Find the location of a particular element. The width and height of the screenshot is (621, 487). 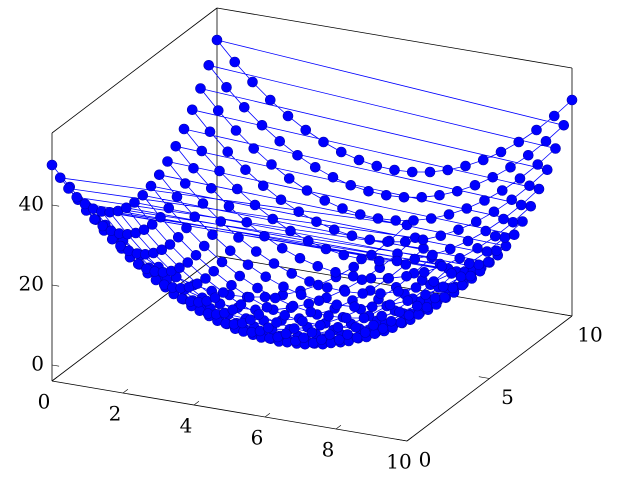

y-tick-label: 0 is located at coordinates (425, 460).